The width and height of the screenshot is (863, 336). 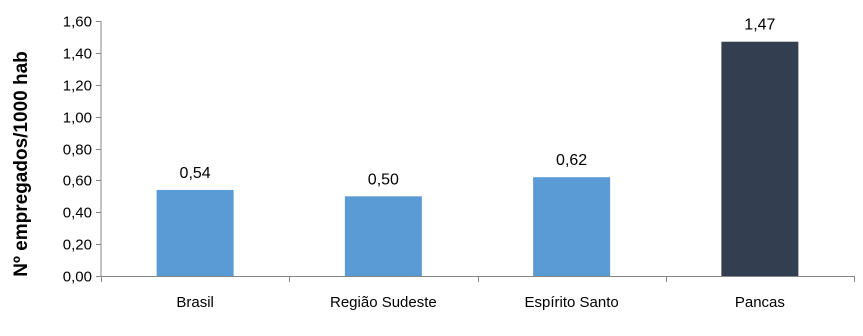 What do you see at coordinates (571, 160) in the screenshot?
I see `bar-value-label: 0,62` at bounding box center [571, 160].